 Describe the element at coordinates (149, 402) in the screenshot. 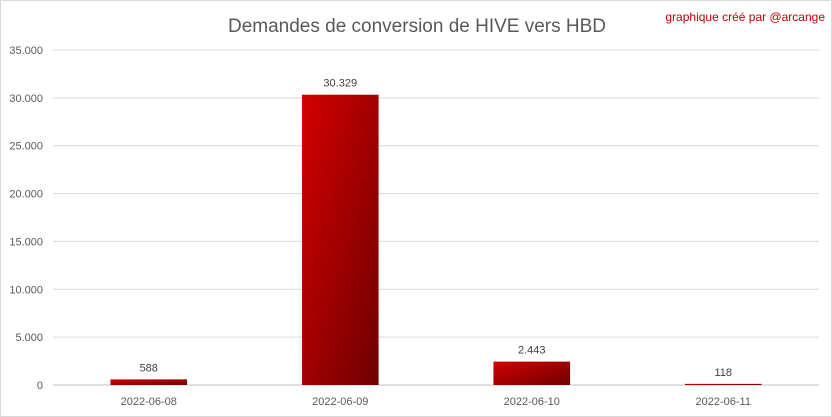

I see `x-tick-label: 2022-06-08` at that location.